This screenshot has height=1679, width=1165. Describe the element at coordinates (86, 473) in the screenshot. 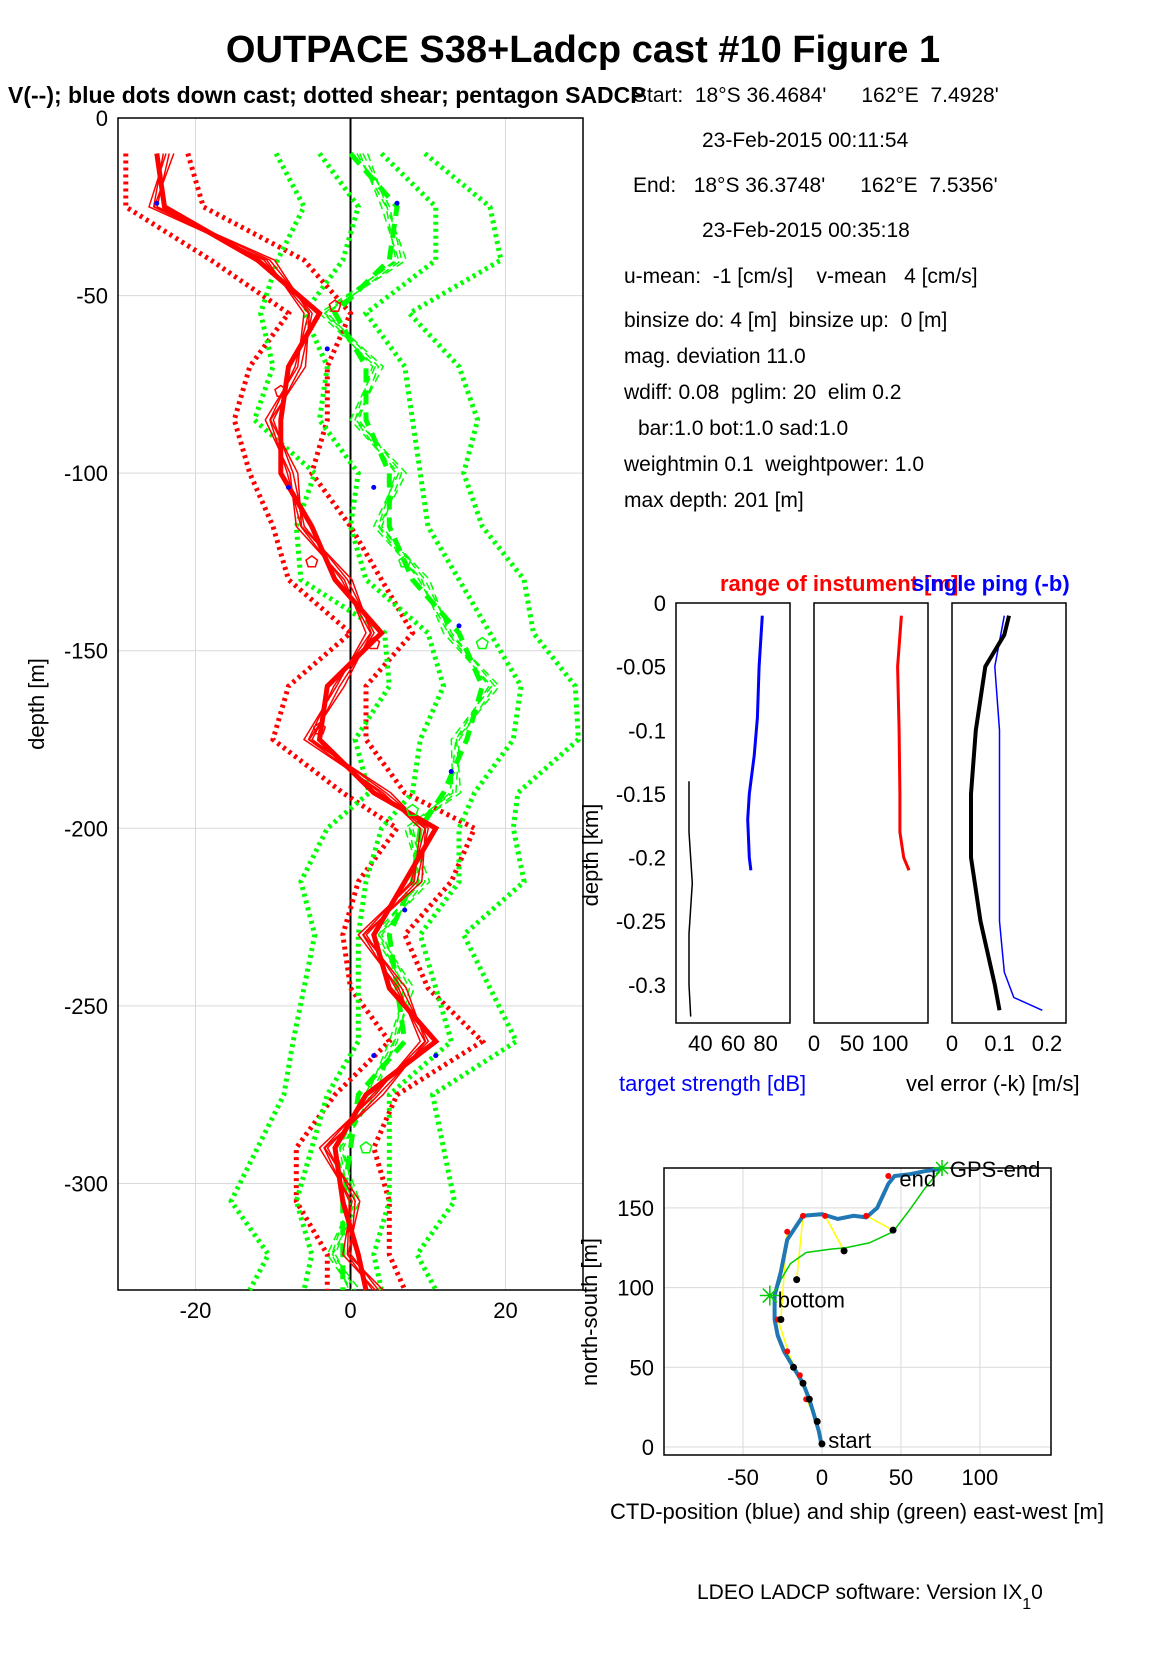

I see `y-tick-label: -100` at that location.